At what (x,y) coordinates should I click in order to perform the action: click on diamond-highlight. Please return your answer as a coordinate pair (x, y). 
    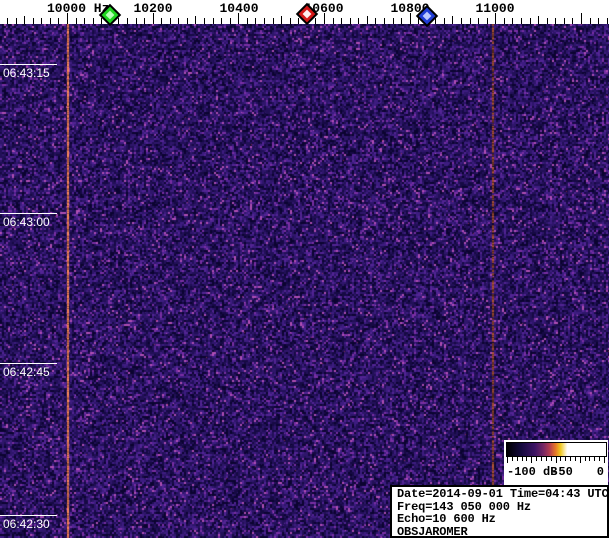
    Looking at the image, I should click on (110, 15).